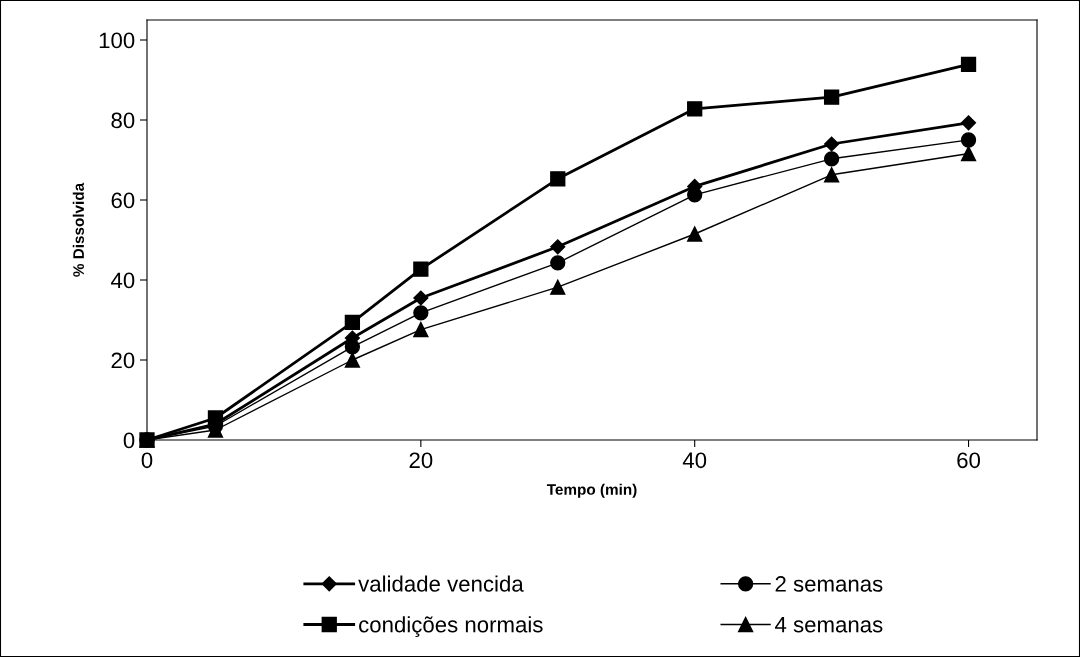  I want to click on legend-label: 2 semanas, so click(829, 584).